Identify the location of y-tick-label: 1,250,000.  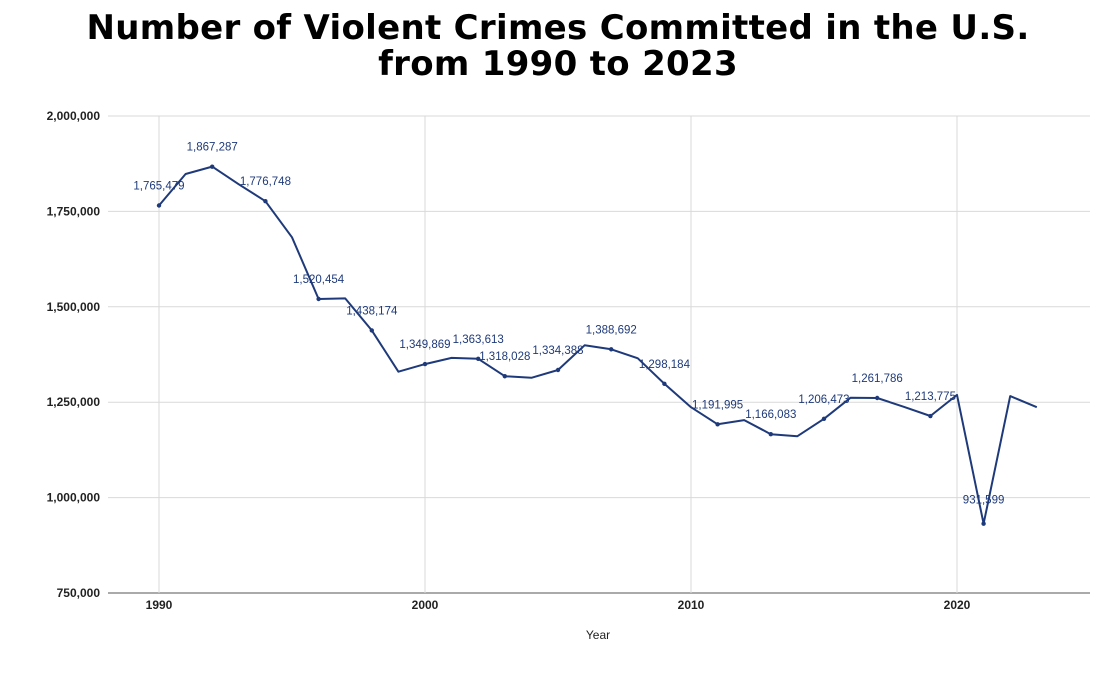
(74, 402).